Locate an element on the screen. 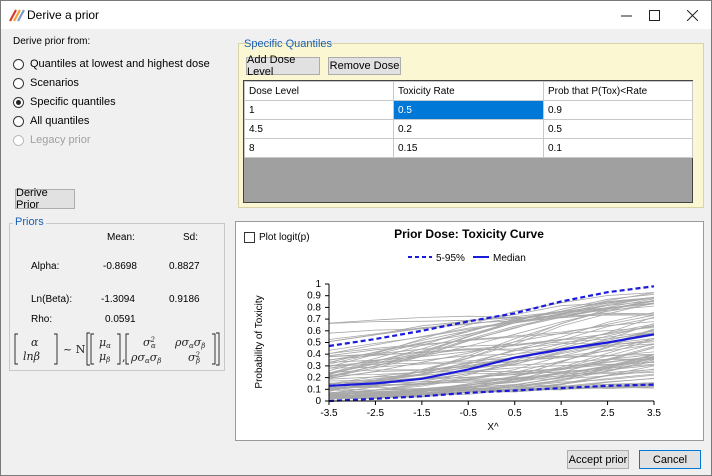 The width and height of the screenshot is (712, 476). svg-text:σ2β: σ2 β is located at coordinates (194, 358).